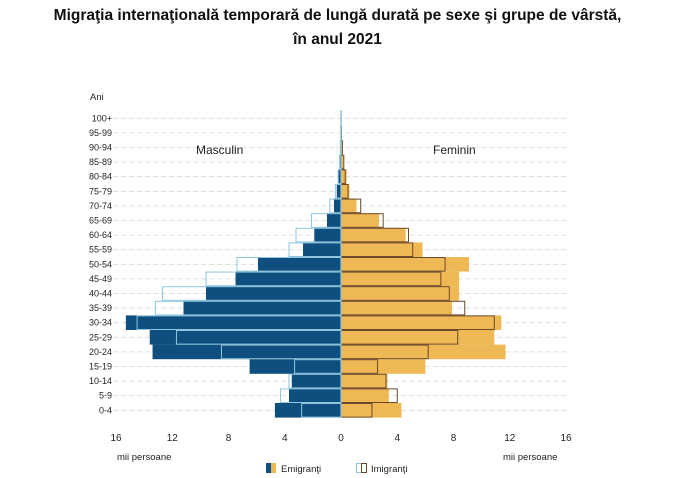 The height and width of the screenshot is (478, 675). Describe the element at coordinates (100, 191) in the screenshot. I see `age-group-label: 75-79` at that location.